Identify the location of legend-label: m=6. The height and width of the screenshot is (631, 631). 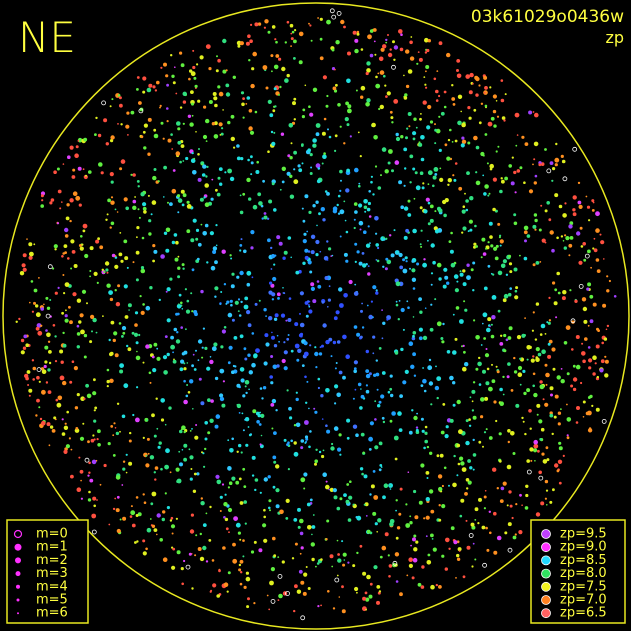
(52, 613).